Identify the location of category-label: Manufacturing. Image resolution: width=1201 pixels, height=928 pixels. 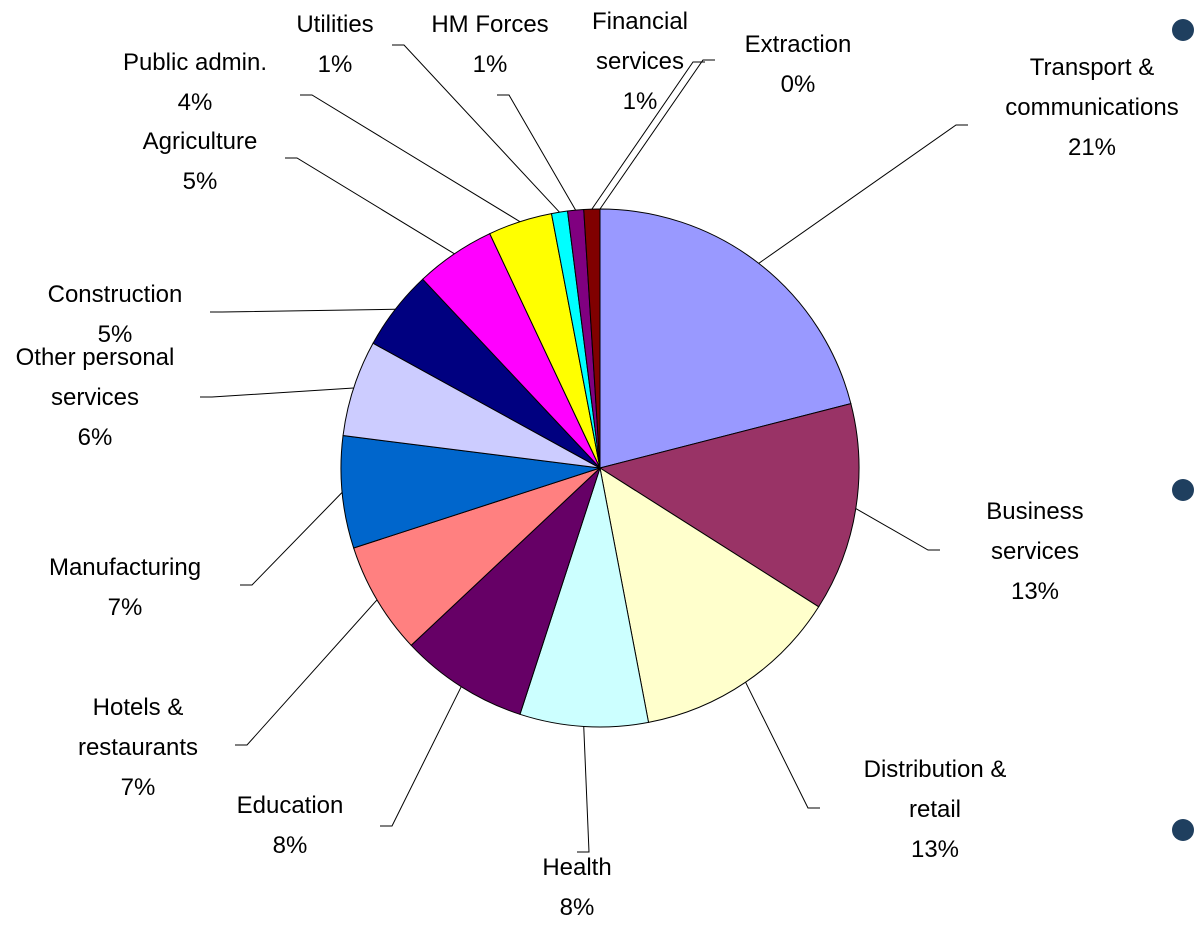
(125, 567).